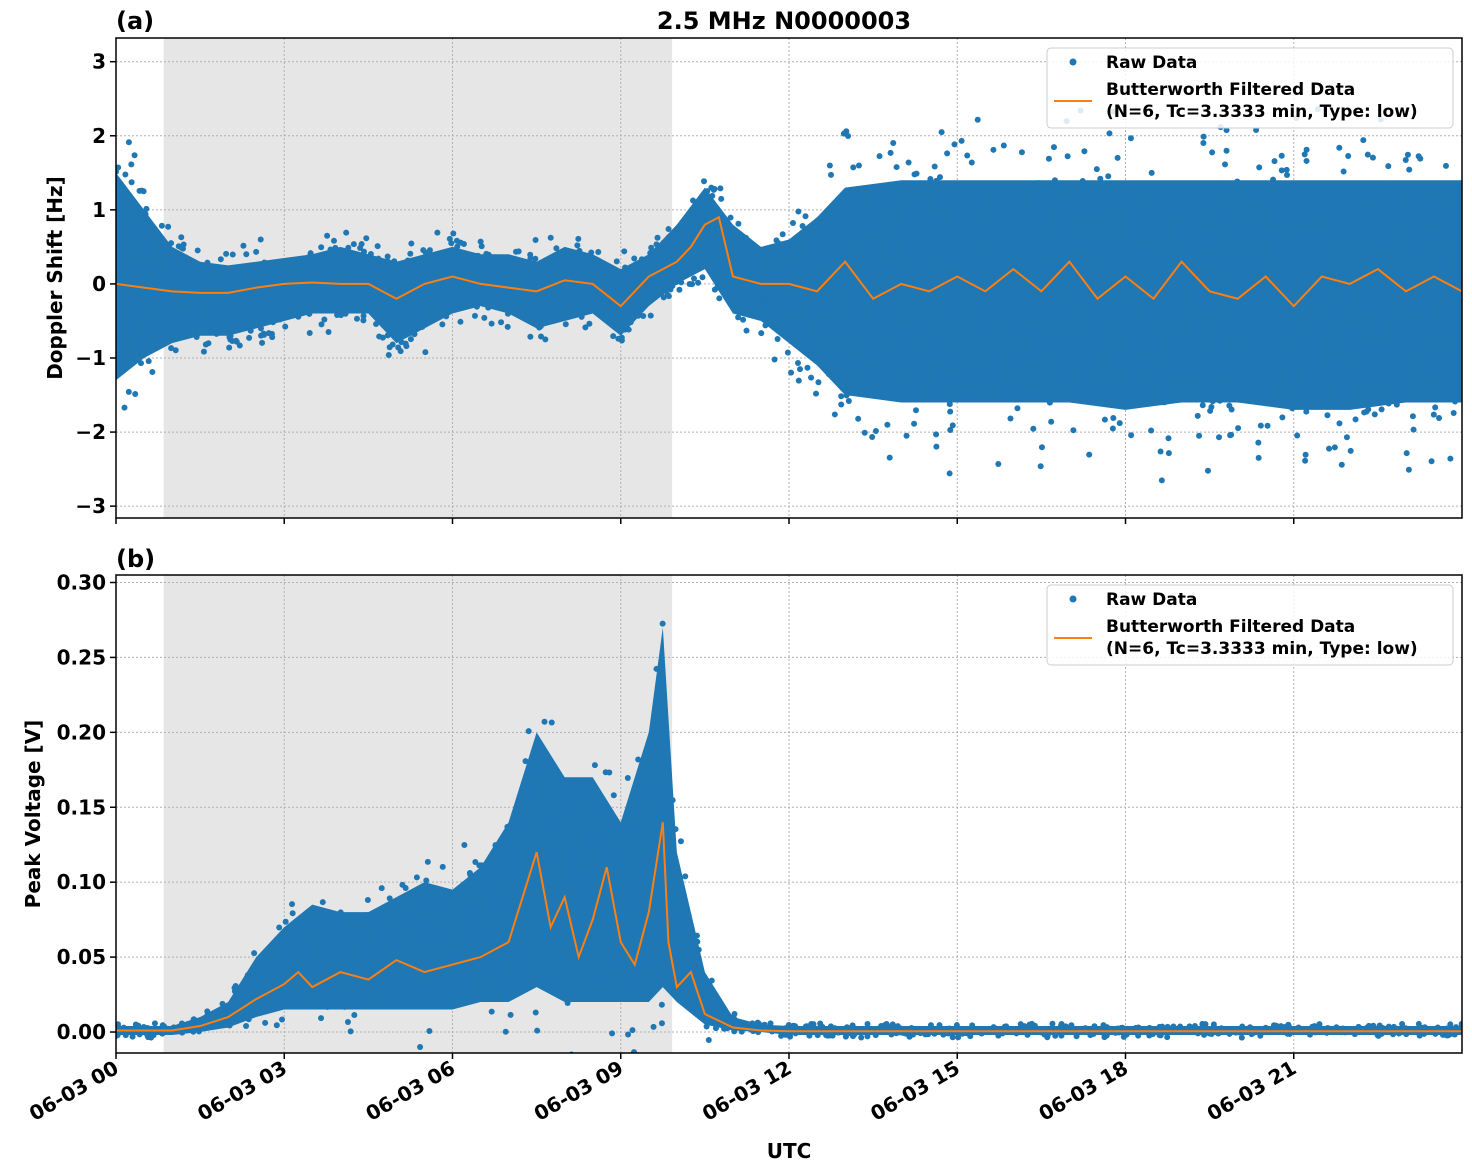 This screenshot has width=1472, height=1172. I want to click on x-tick-label: 06-03 03, so click(242, 1091).